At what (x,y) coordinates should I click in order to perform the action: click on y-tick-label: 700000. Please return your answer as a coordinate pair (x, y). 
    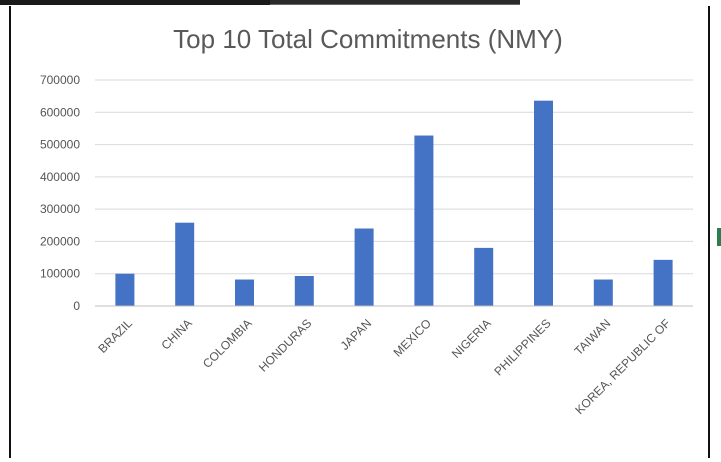
    Looking at the image, I should click on (60, 80).